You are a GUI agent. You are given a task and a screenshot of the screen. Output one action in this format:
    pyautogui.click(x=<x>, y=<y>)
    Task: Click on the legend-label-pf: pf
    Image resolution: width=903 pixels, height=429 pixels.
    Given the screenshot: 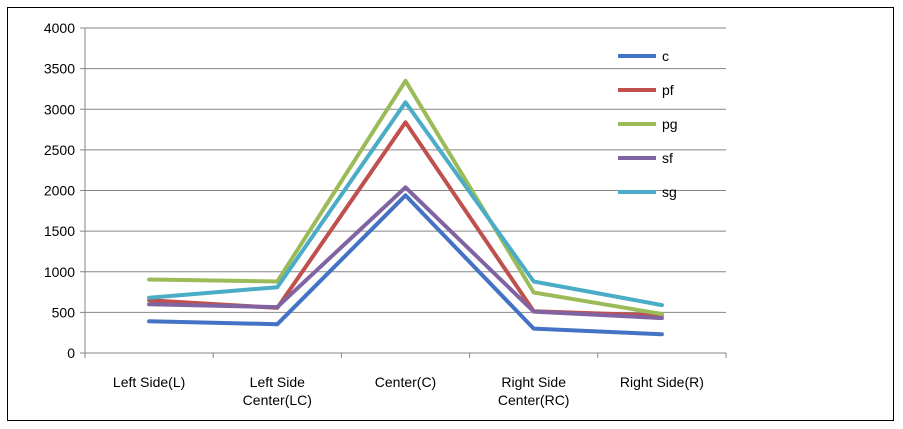 What is the action you would take?
    pyautogui.click(x=668, y=90)
    